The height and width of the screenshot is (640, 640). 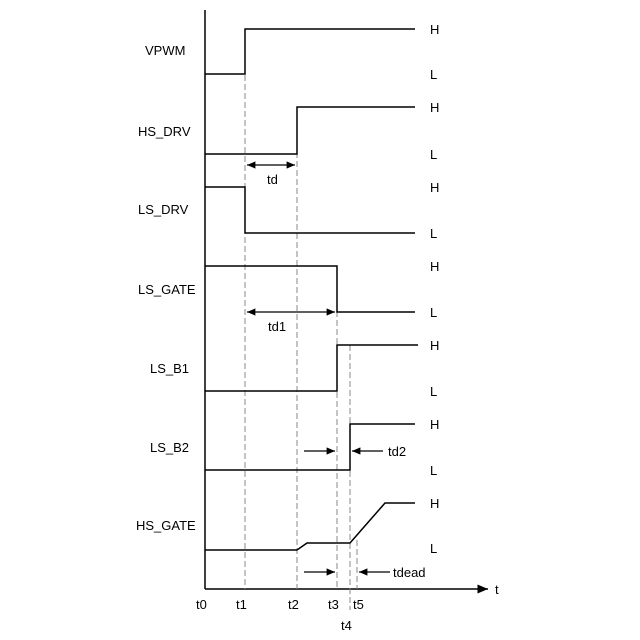 What do you see at coordinates (164, 131) in the screenshot?
I see `signal-label-hs-drv: HS_DRV` at bounding box center [164, 131].